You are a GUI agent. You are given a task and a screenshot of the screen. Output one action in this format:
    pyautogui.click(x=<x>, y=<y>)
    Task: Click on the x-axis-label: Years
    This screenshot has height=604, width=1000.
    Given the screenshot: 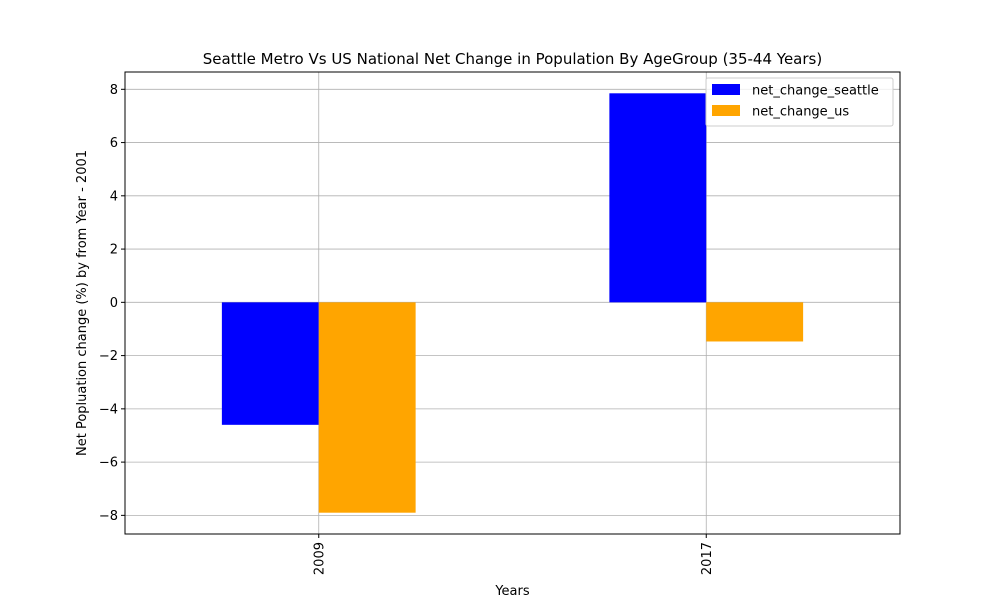 What is the action you would take?
    pyautogui.click(x=512, y=591)
    